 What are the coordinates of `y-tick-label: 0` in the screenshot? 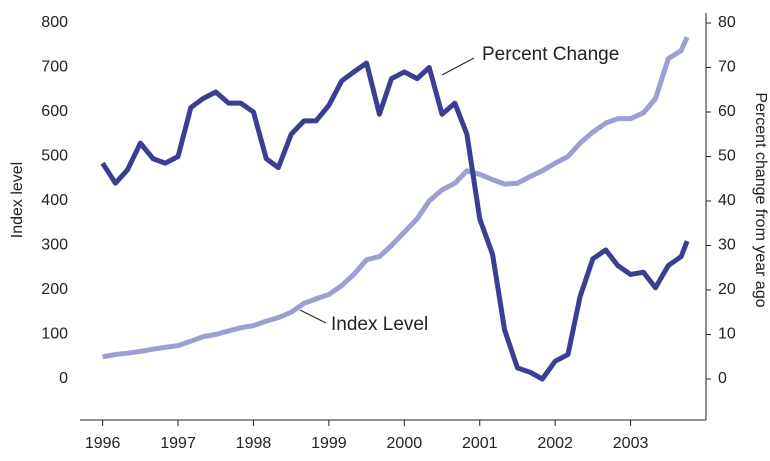 It's located at (63, 378).